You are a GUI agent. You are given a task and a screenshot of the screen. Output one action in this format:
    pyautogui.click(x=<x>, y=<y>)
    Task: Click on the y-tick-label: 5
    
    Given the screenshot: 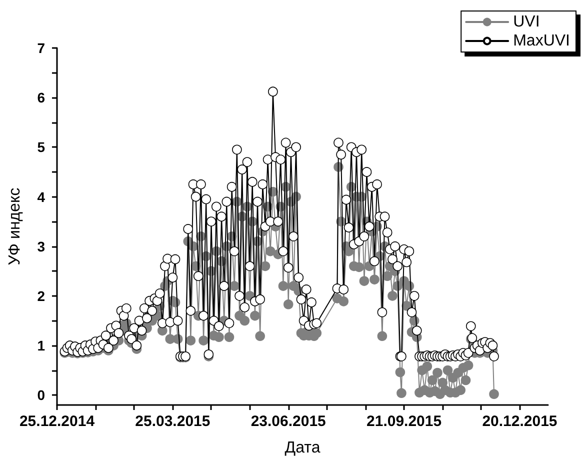 What is the action you would take?
    pyautogui.click(x=41, y=147)
    